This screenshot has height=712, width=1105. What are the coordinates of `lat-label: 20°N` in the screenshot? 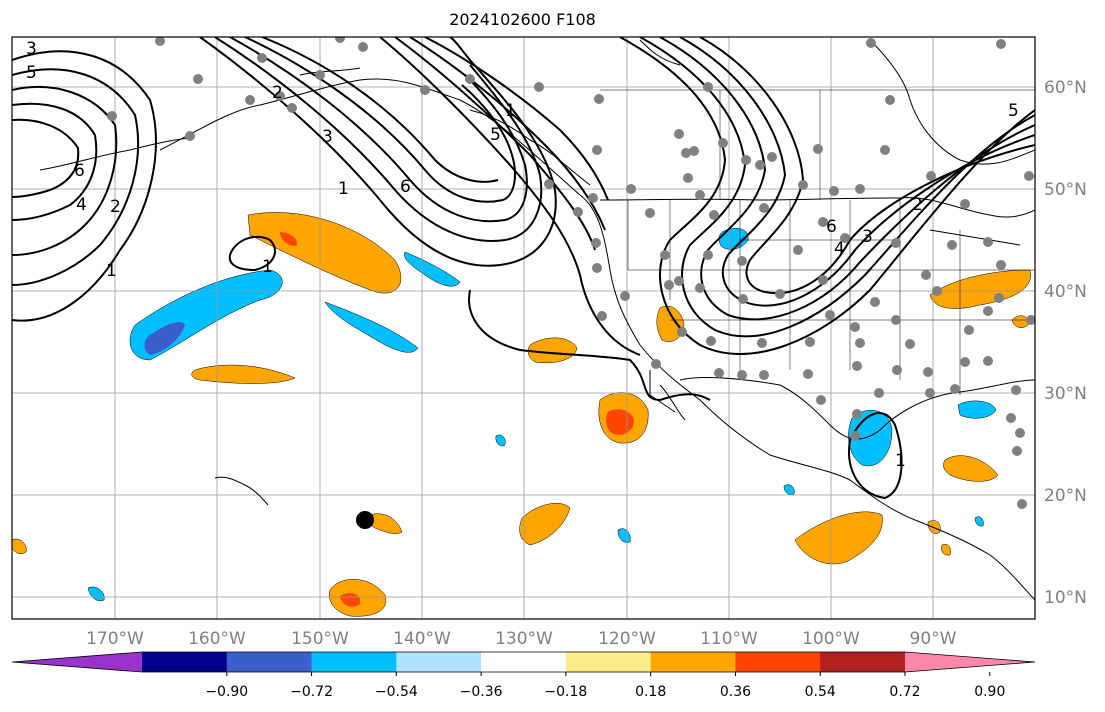 It's located at (1065, 496).